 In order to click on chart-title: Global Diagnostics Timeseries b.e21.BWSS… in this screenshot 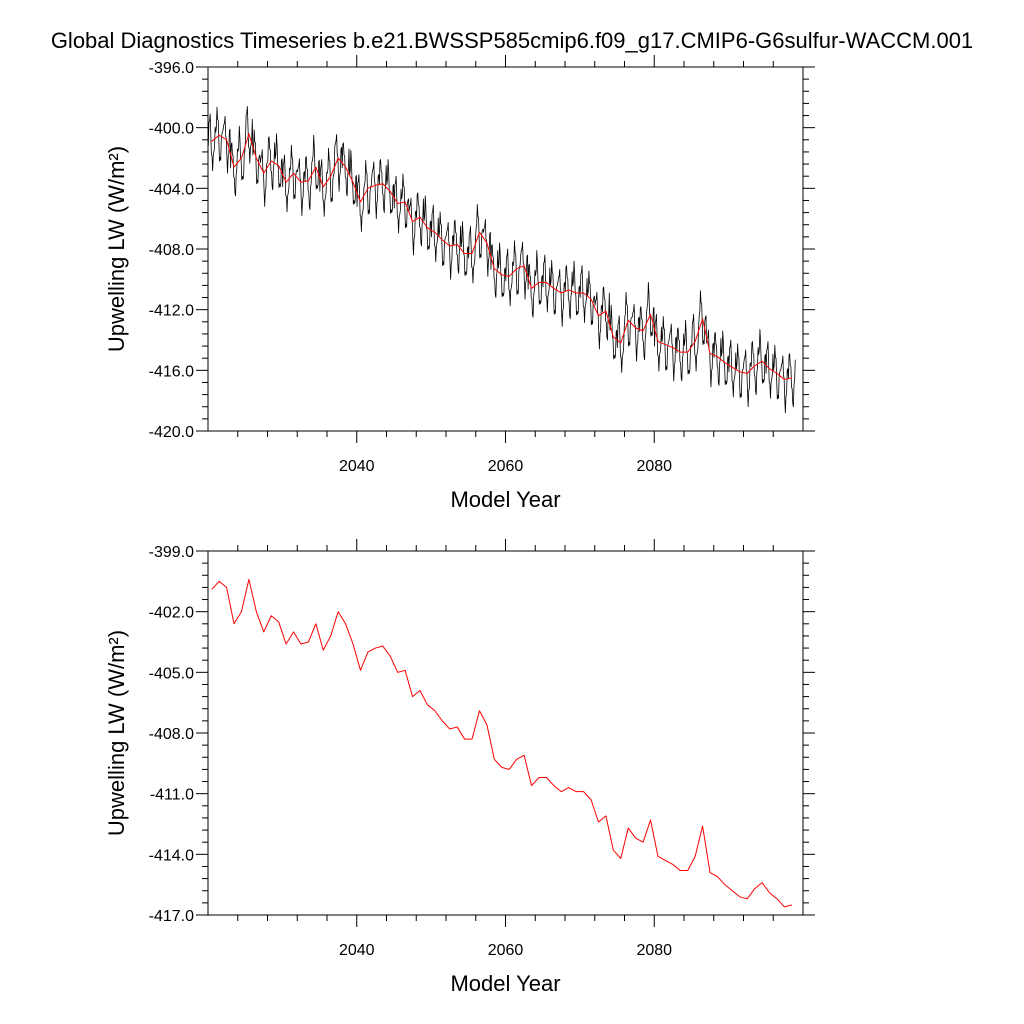, I will do `click(512, 40)`.